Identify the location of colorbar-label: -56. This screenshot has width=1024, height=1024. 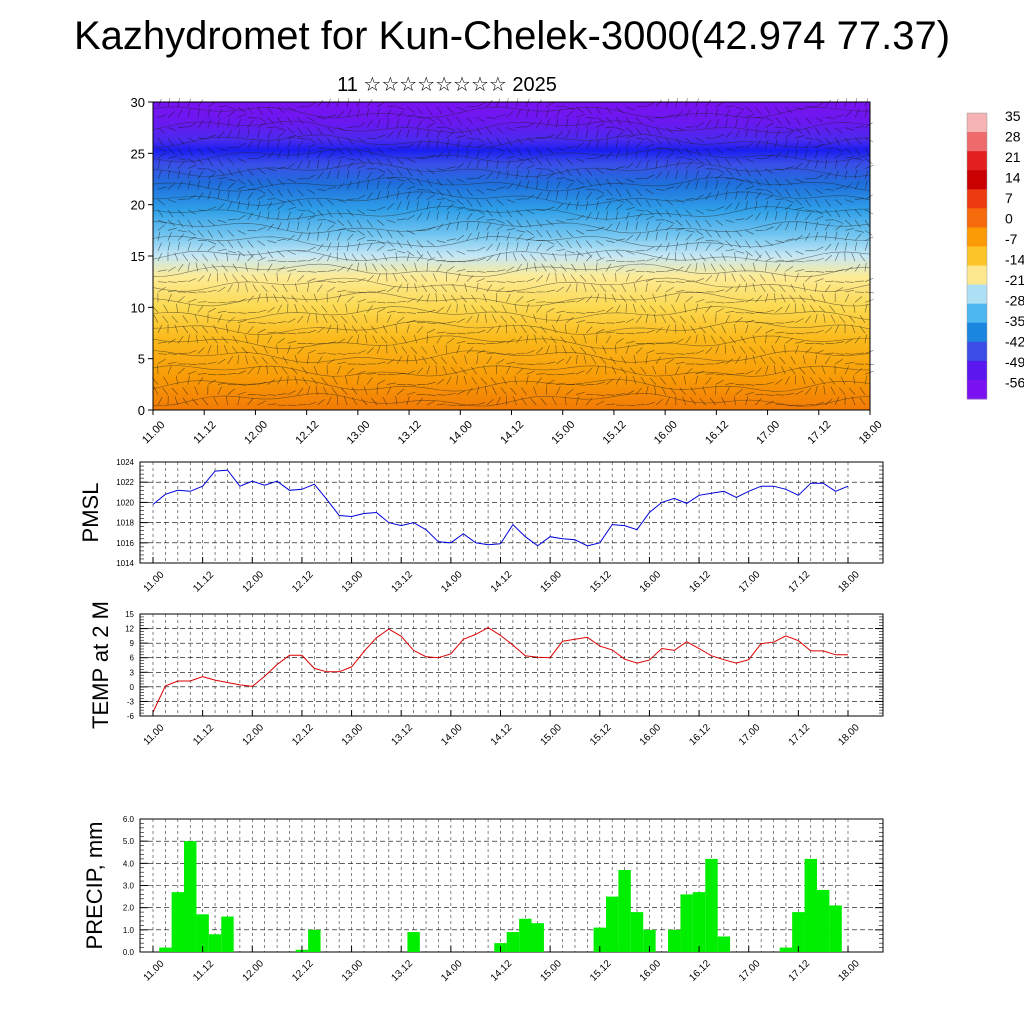
(1014, 383).